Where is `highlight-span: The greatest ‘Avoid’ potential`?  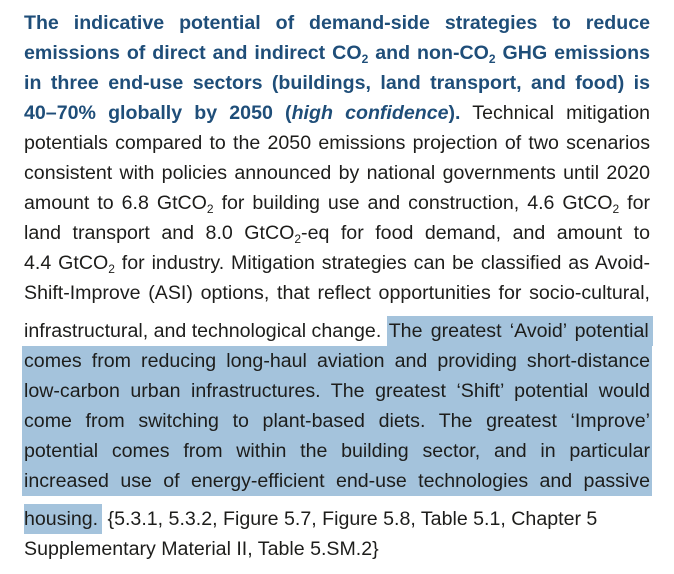
highlight-span: The greatest ‘Avoid’ potential is located at coordinates (519, 331).